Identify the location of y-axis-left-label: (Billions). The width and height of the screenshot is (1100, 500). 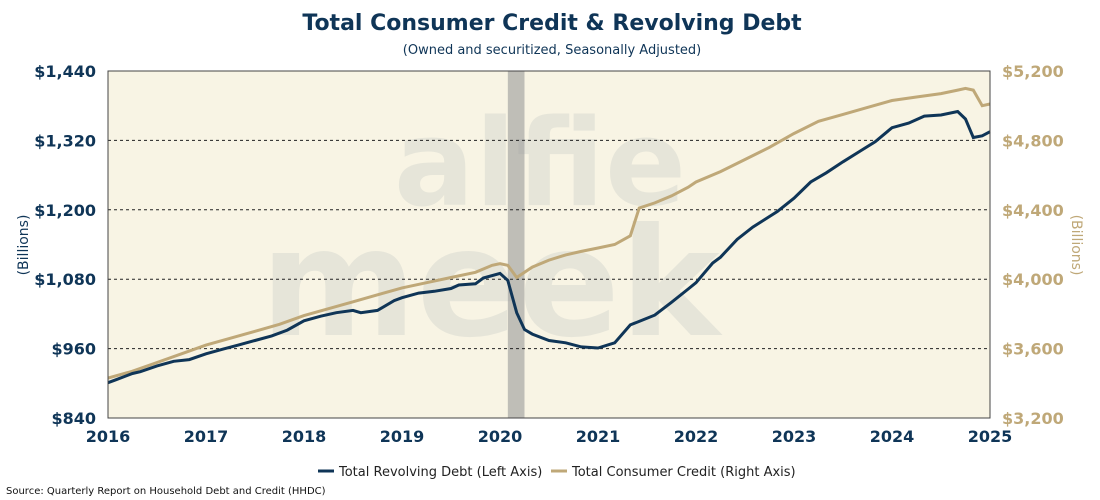
(24, 245).